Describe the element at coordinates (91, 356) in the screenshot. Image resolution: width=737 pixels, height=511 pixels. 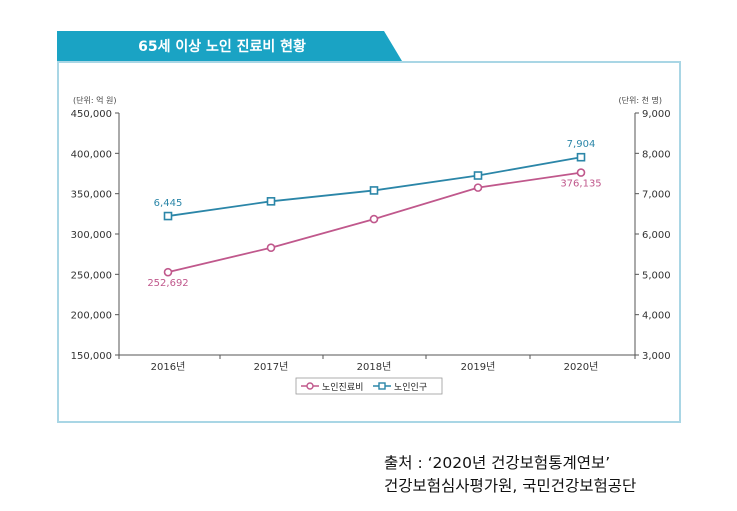
I see `left-tick-label: 150,000` at that location.